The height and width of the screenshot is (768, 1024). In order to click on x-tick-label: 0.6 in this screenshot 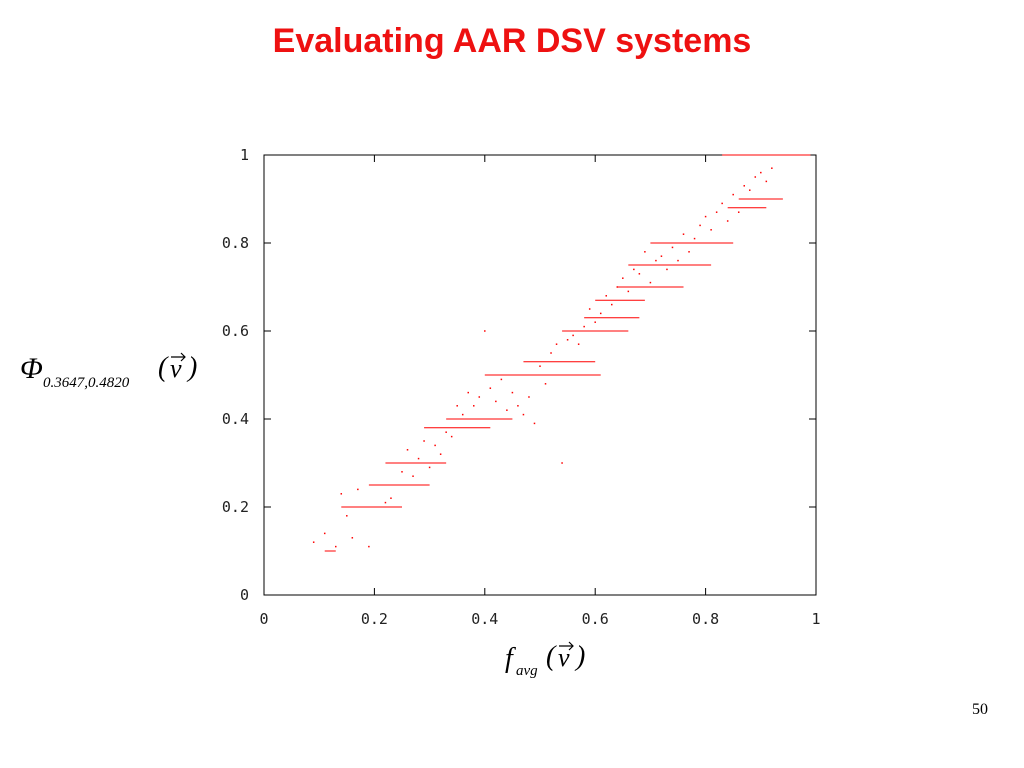, I will do `click(595, 619)`.